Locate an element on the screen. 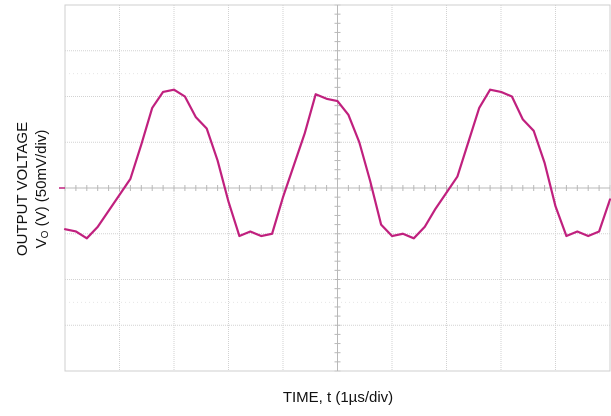 The image size is (611, 416). y-axis-label-subscript: O is located at coordinates (45, 234).